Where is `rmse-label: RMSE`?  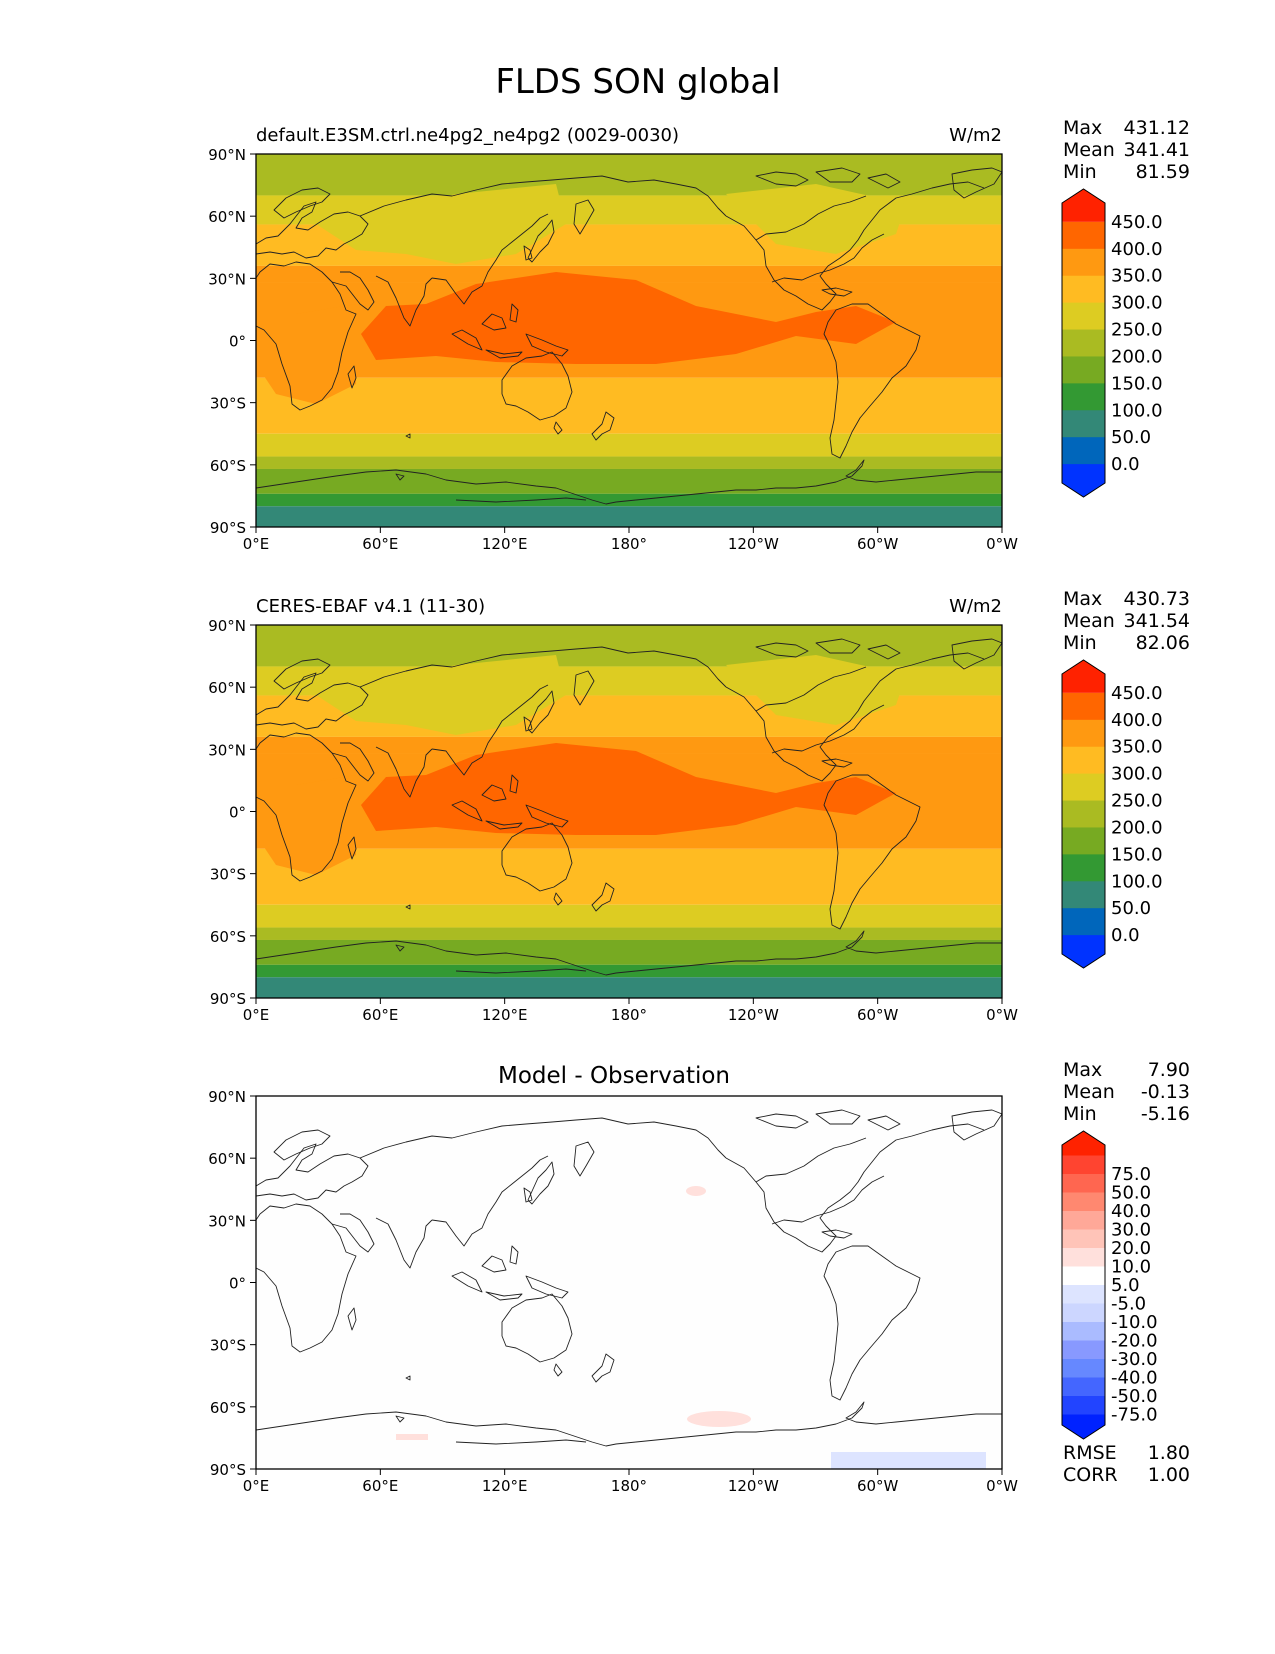
rmse-label: RMSE is located at coordinates (1090, 1453).